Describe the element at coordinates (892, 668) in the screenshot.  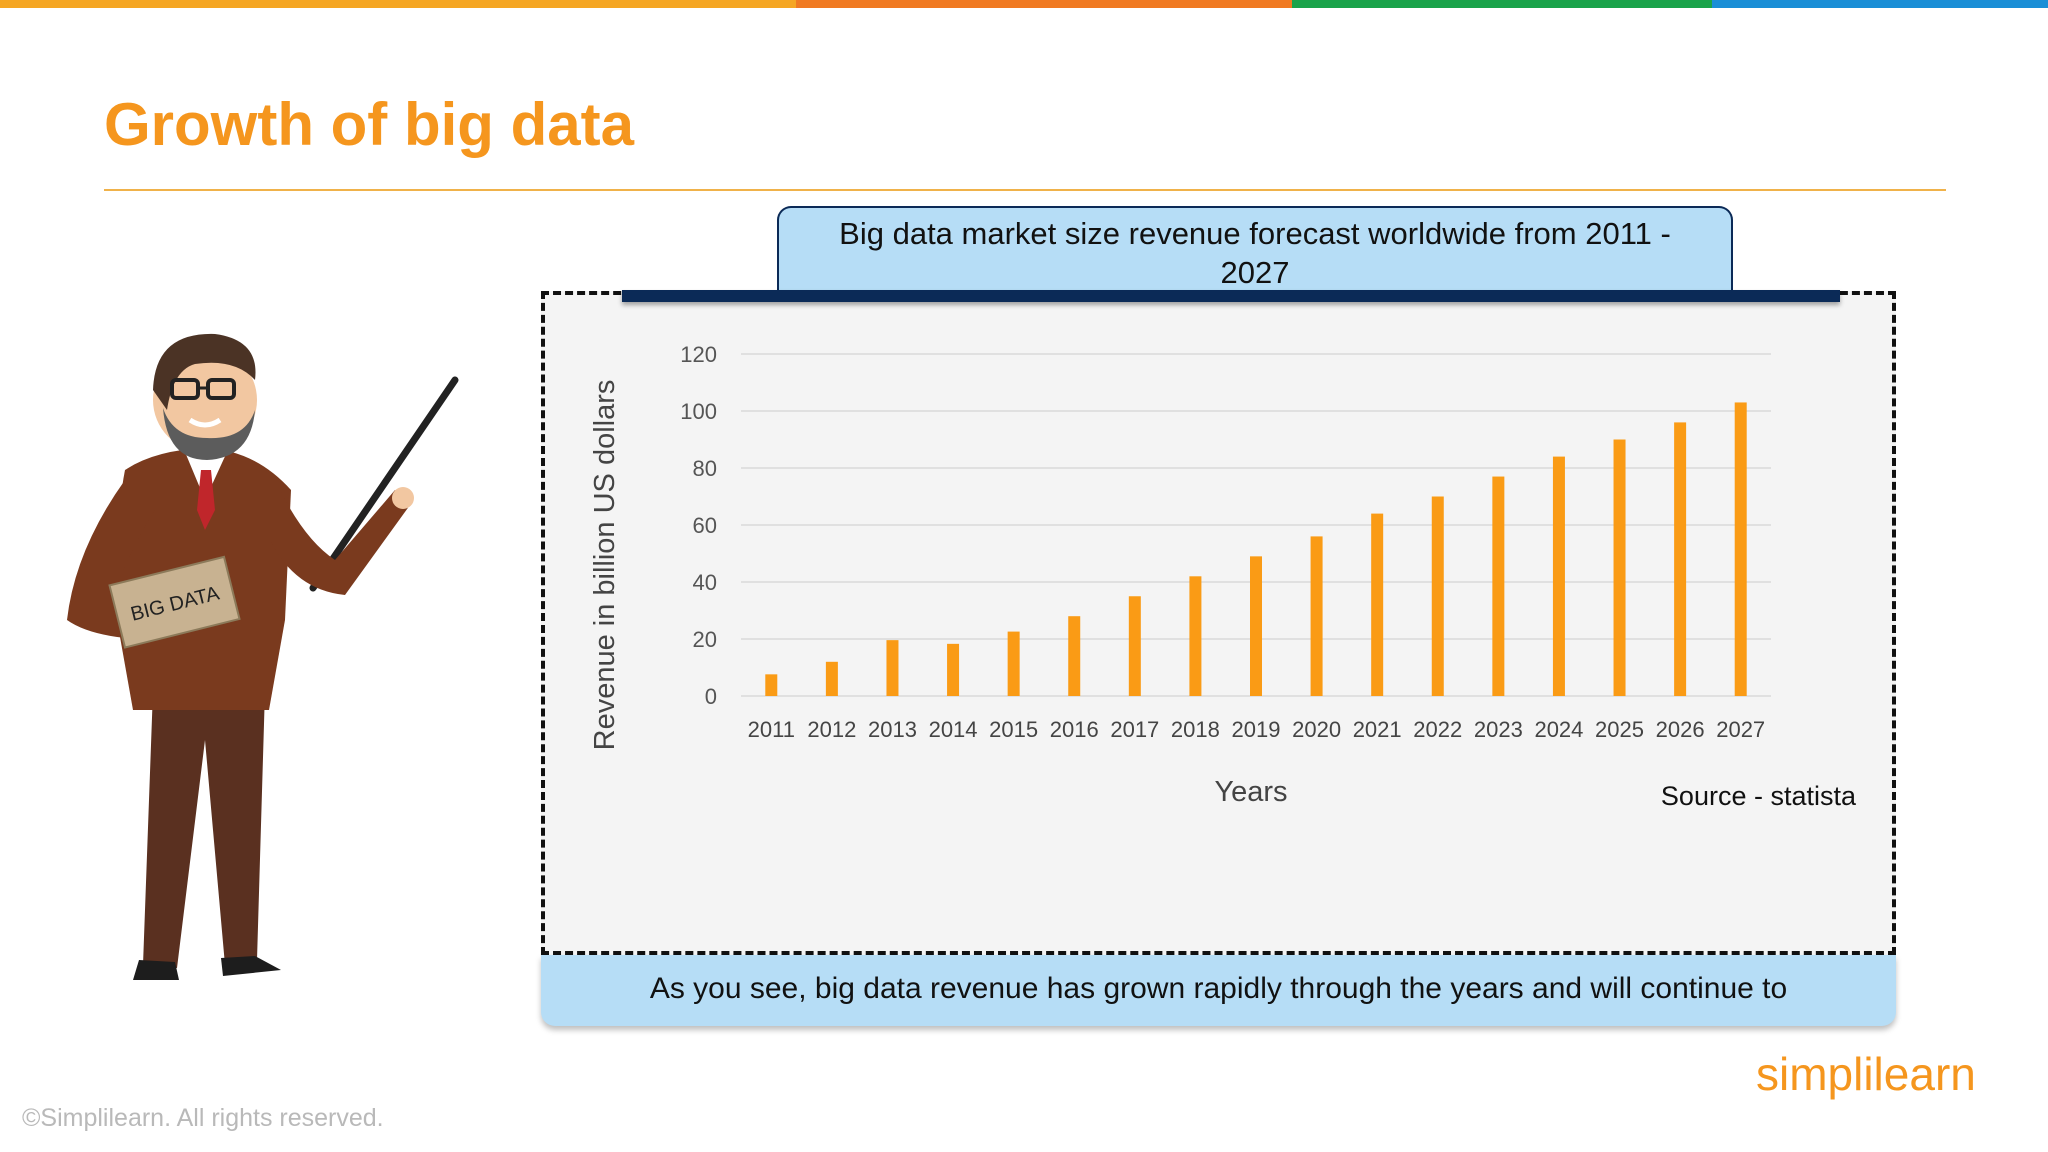
I see `bar-2013` at that location.